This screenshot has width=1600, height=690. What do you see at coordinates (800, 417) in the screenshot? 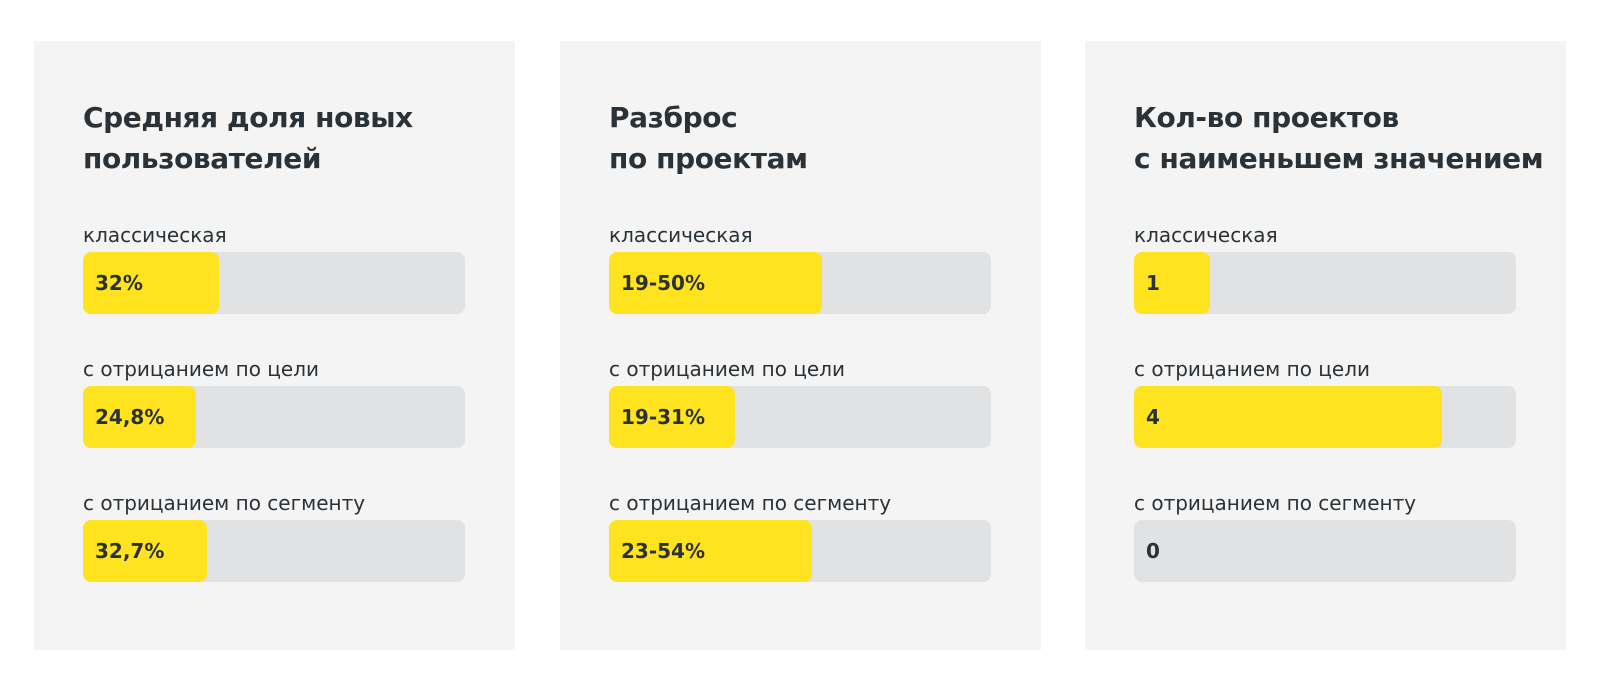
I see `bar-track-goal-negation: 19-31%` at bounding box center [800, 417].